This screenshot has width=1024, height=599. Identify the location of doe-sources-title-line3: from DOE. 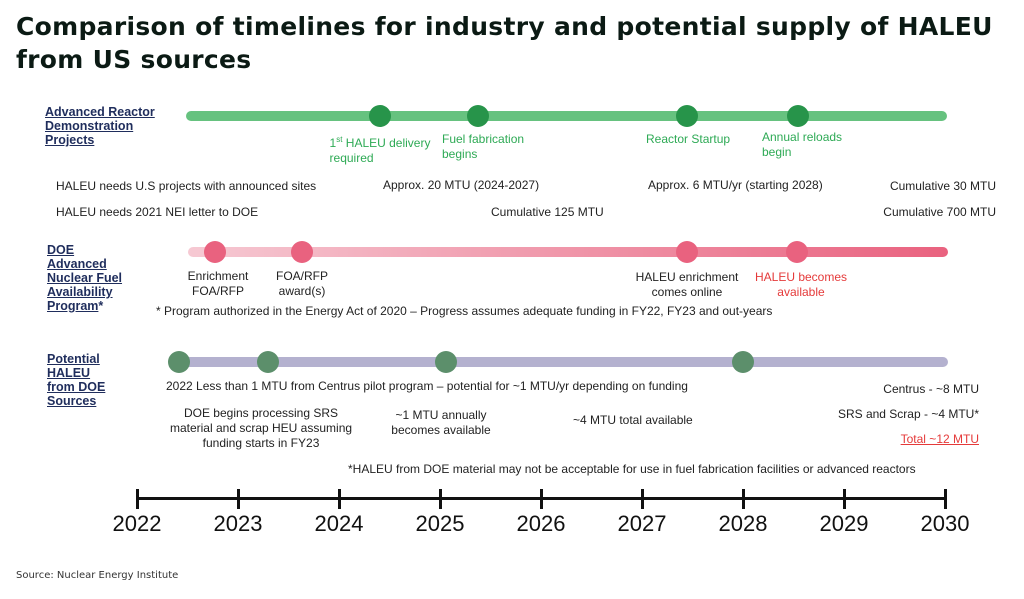
(76, 387).